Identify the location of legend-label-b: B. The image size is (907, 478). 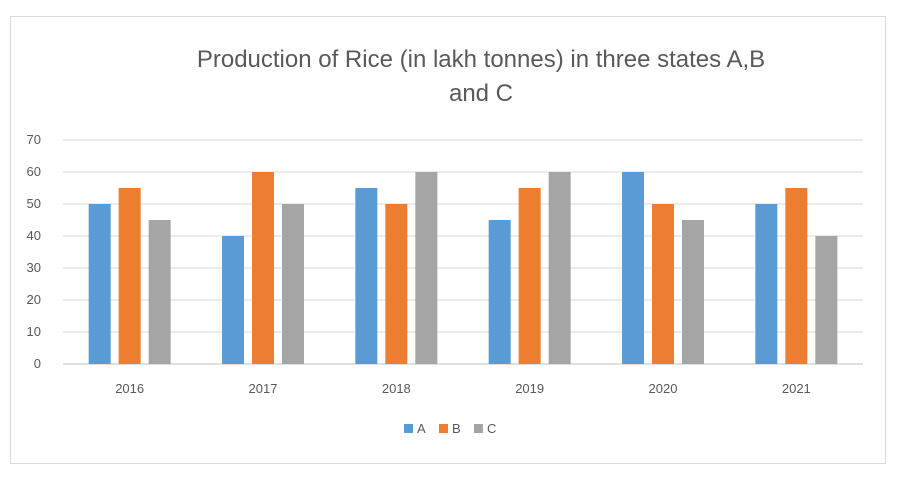
(456, 428).